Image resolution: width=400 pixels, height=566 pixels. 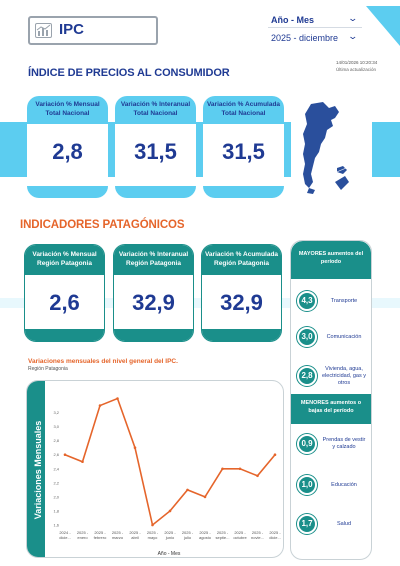 I want to click on period-filter-select: 2025 - diciembre, so click(x=305, y=38).